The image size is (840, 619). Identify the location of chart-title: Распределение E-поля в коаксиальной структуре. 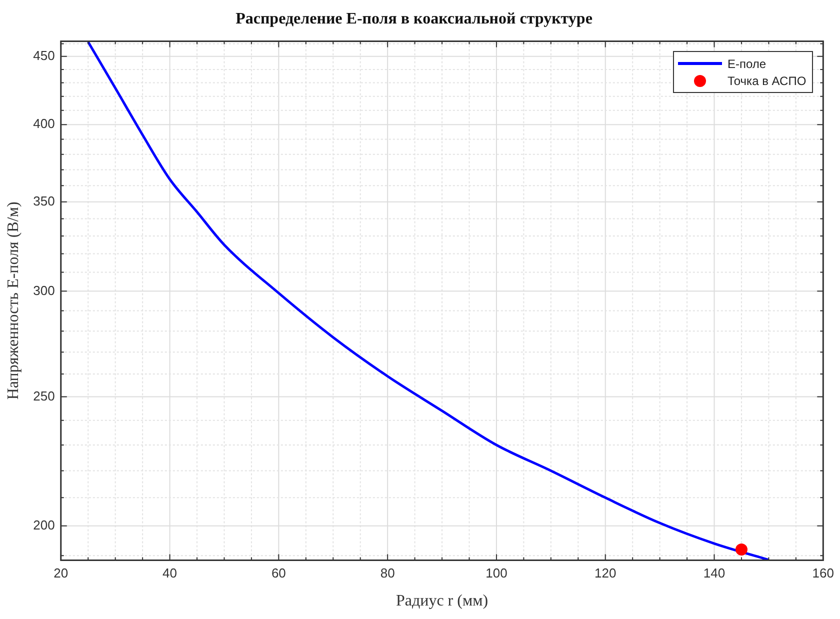
(414, 19).